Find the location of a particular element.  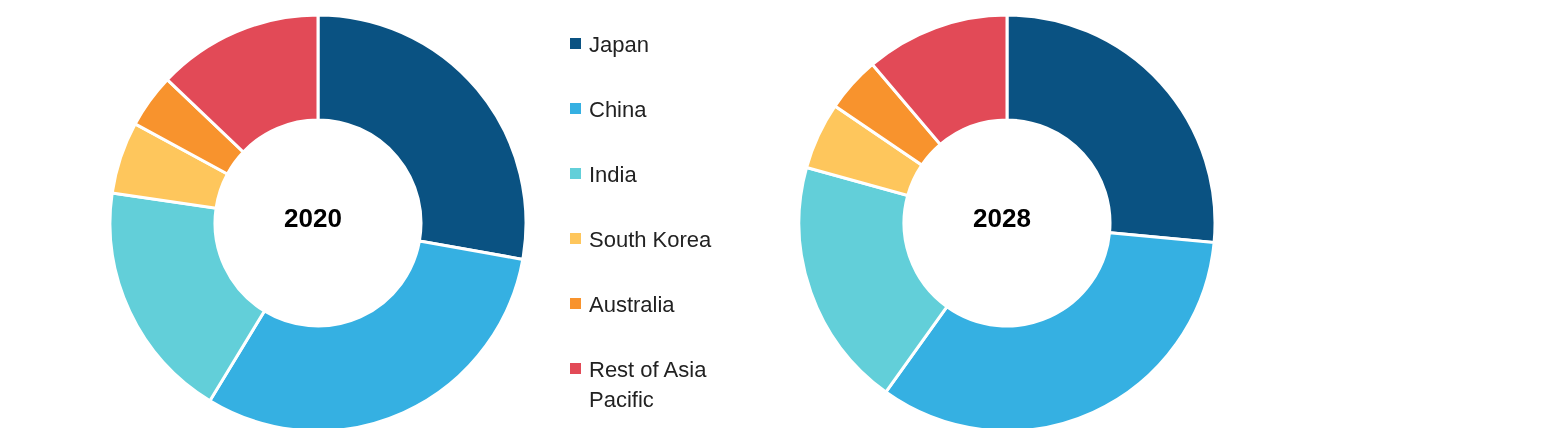

legend-label: South Korea is located at coordinates (650, 240).